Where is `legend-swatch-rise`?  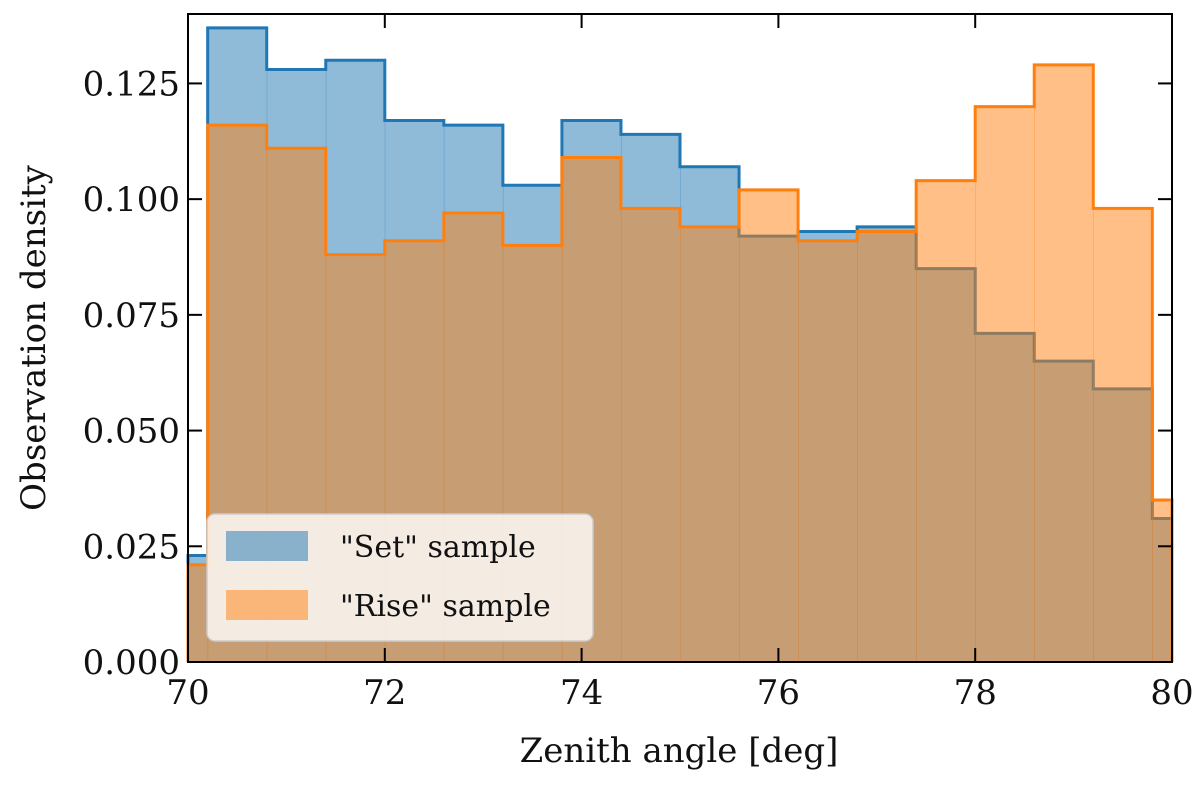
legend-swatch-rise is located at coordinates (267, 605).